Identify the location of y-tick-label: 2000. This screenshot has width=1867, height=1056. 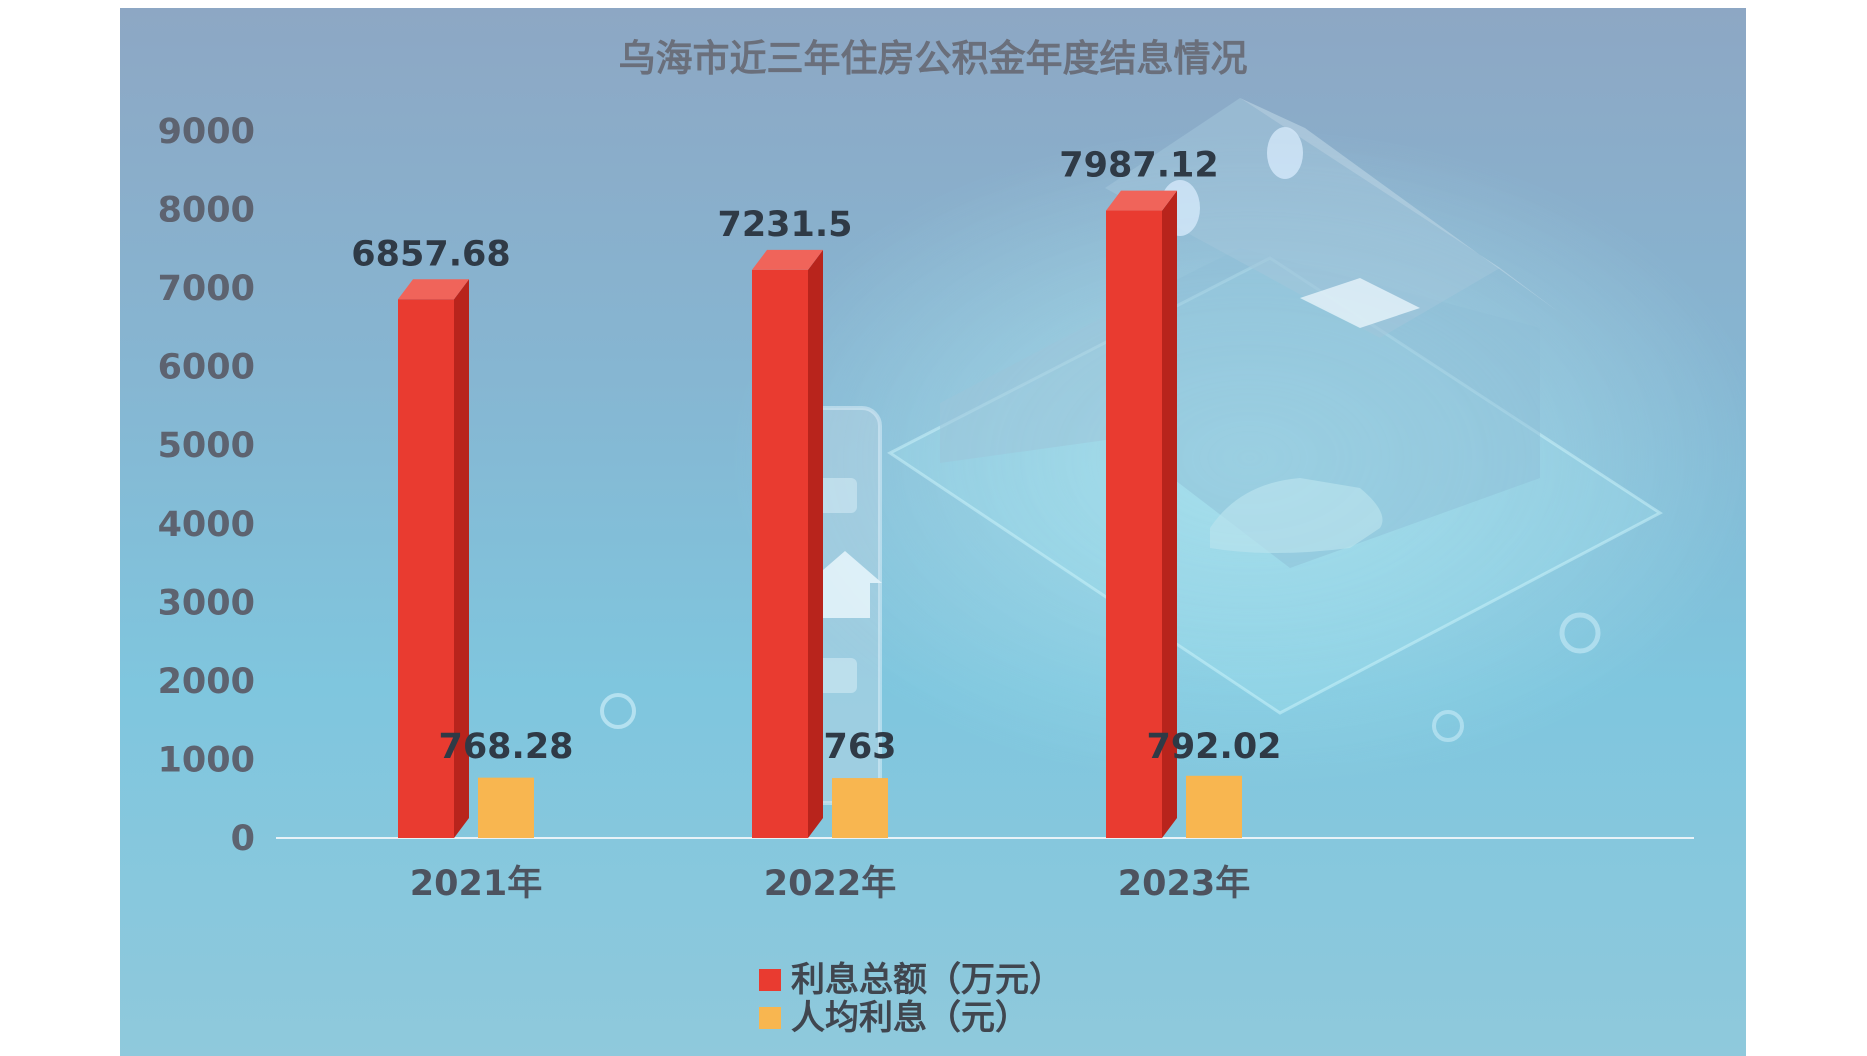
(206, 682).